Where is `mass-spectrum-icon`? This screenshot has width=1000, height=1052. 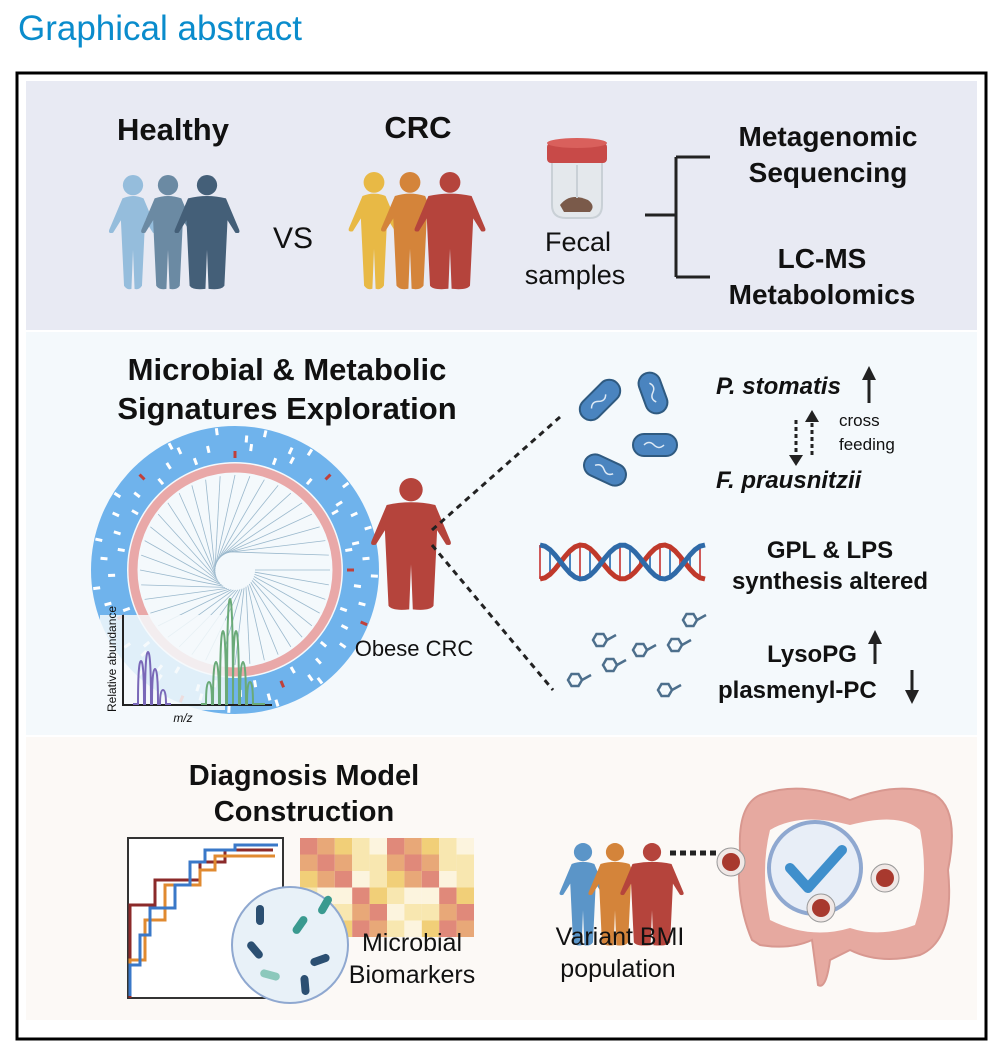
mass-spectrum-icon is located at coordinates (186, 653).